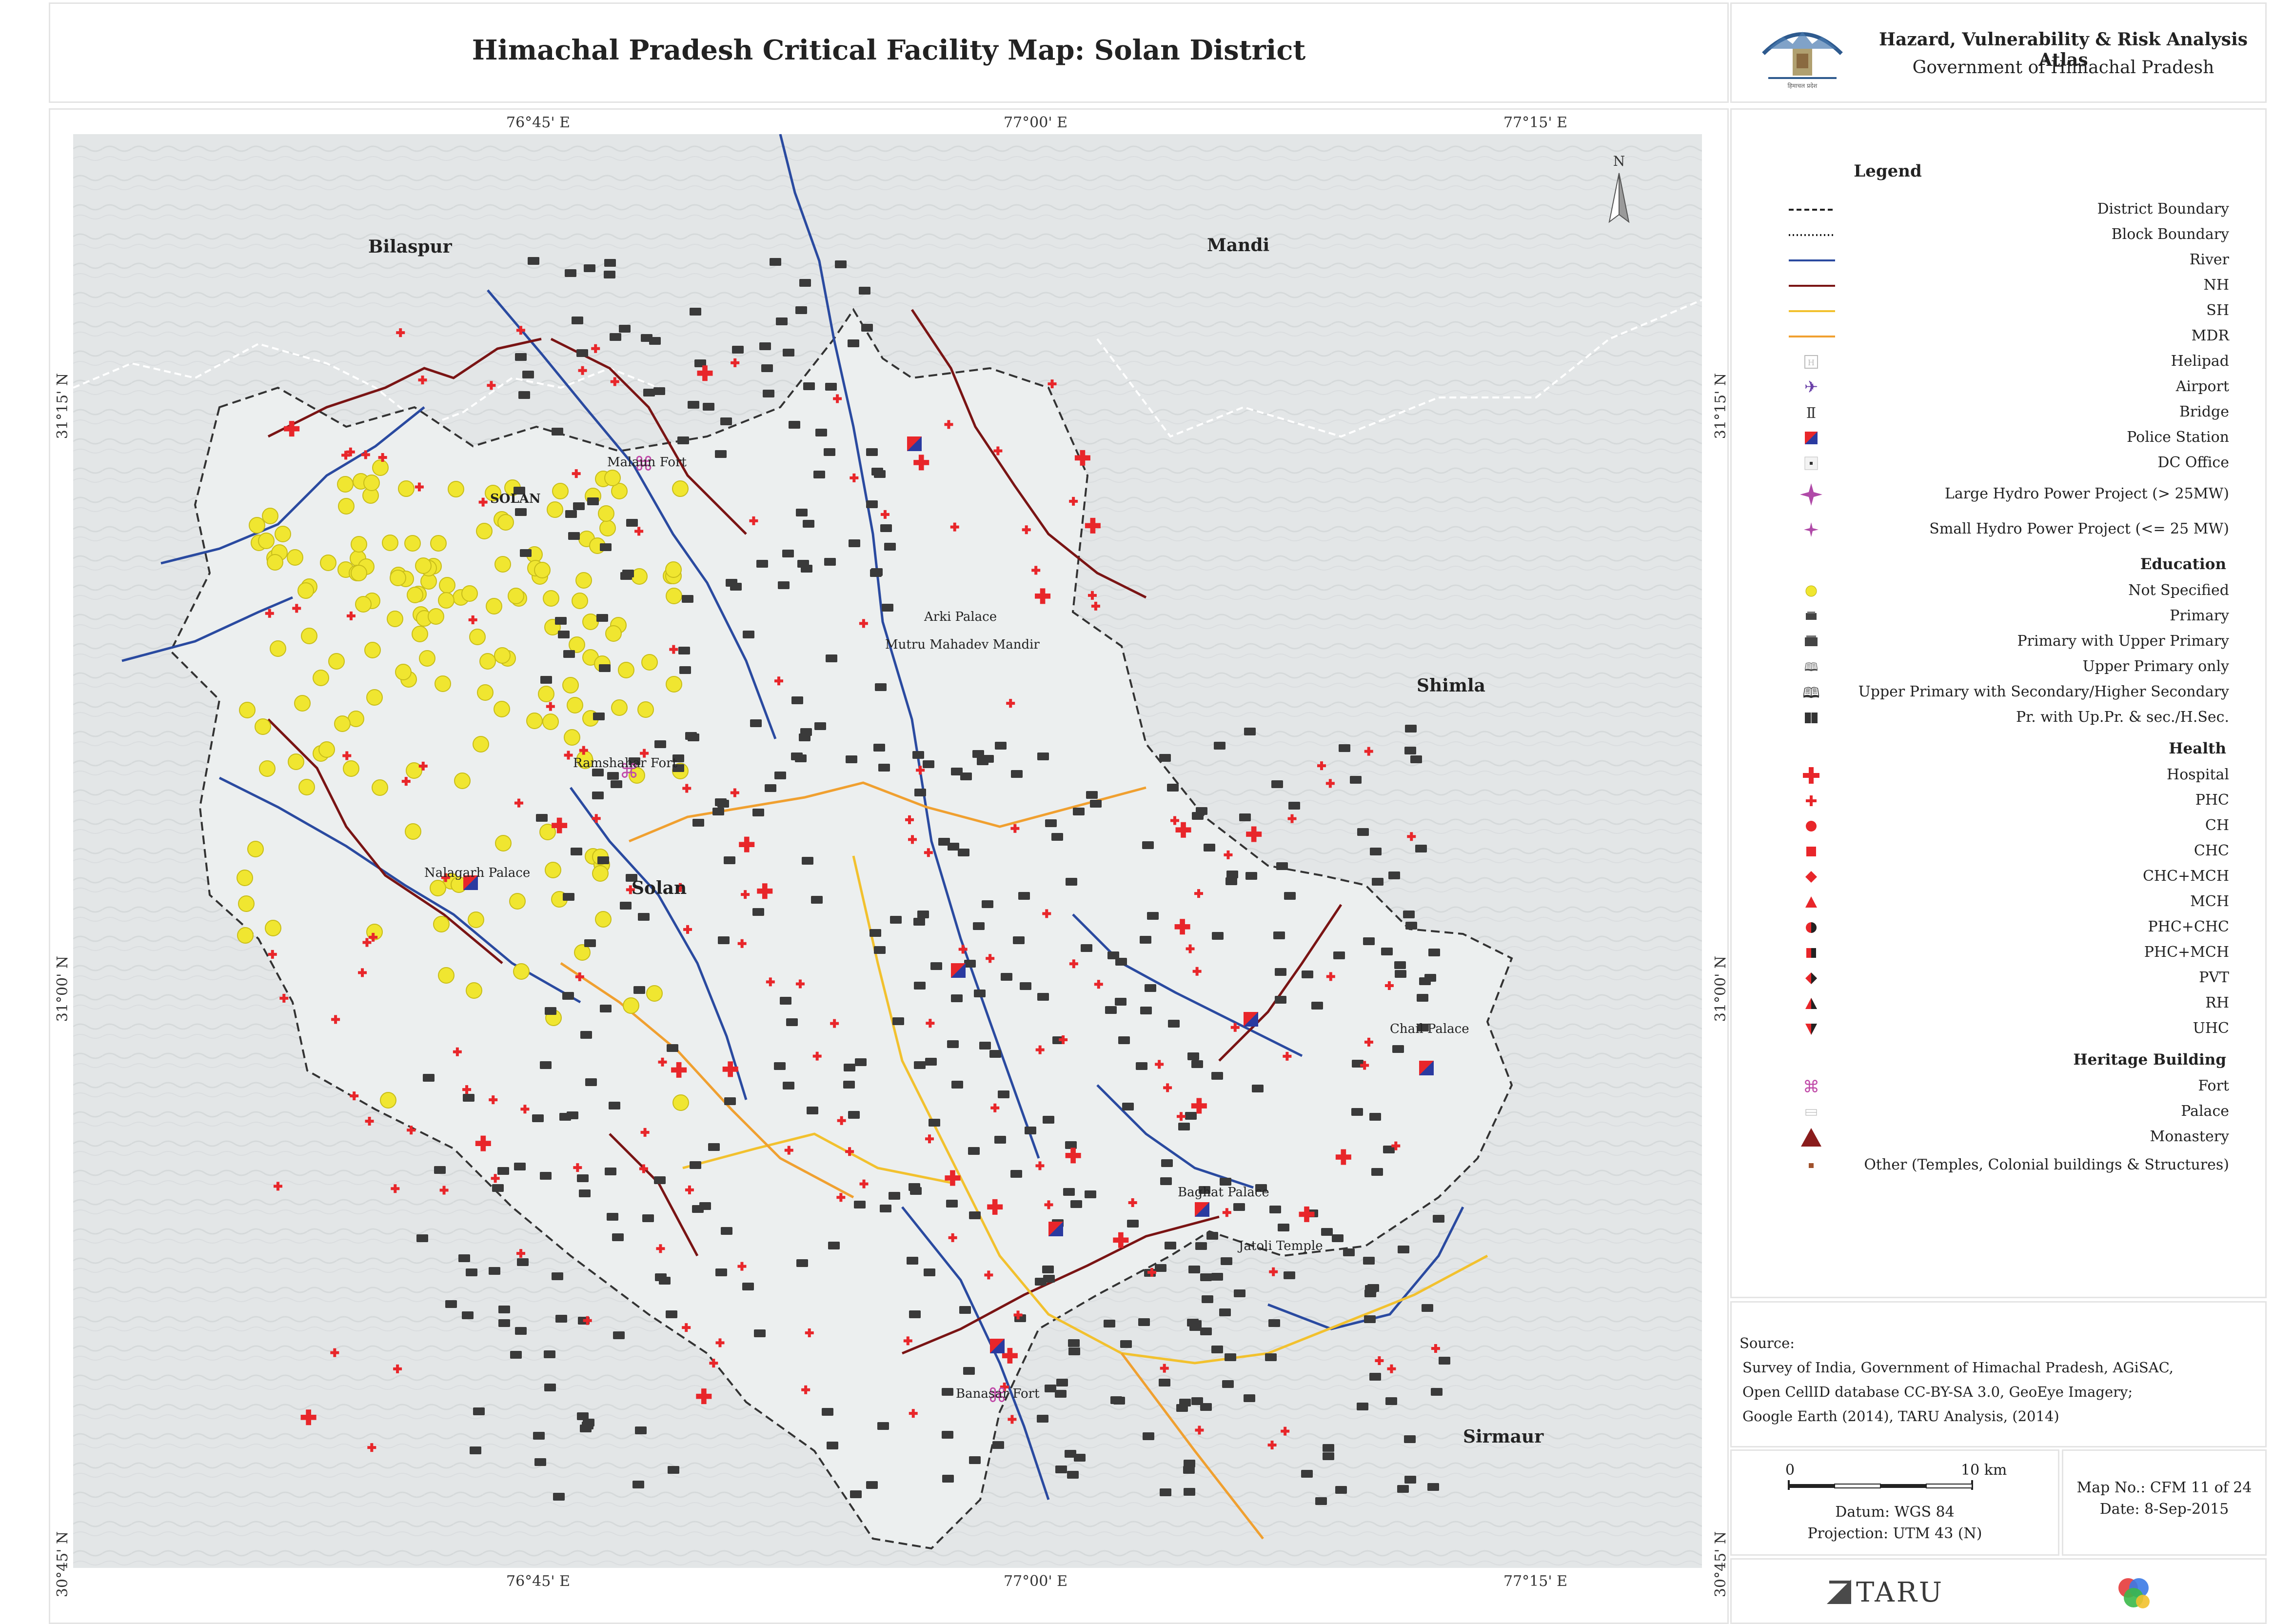  I want to click on place-ramshahar-fort: Ramshahar Fort, so click(625, 763).